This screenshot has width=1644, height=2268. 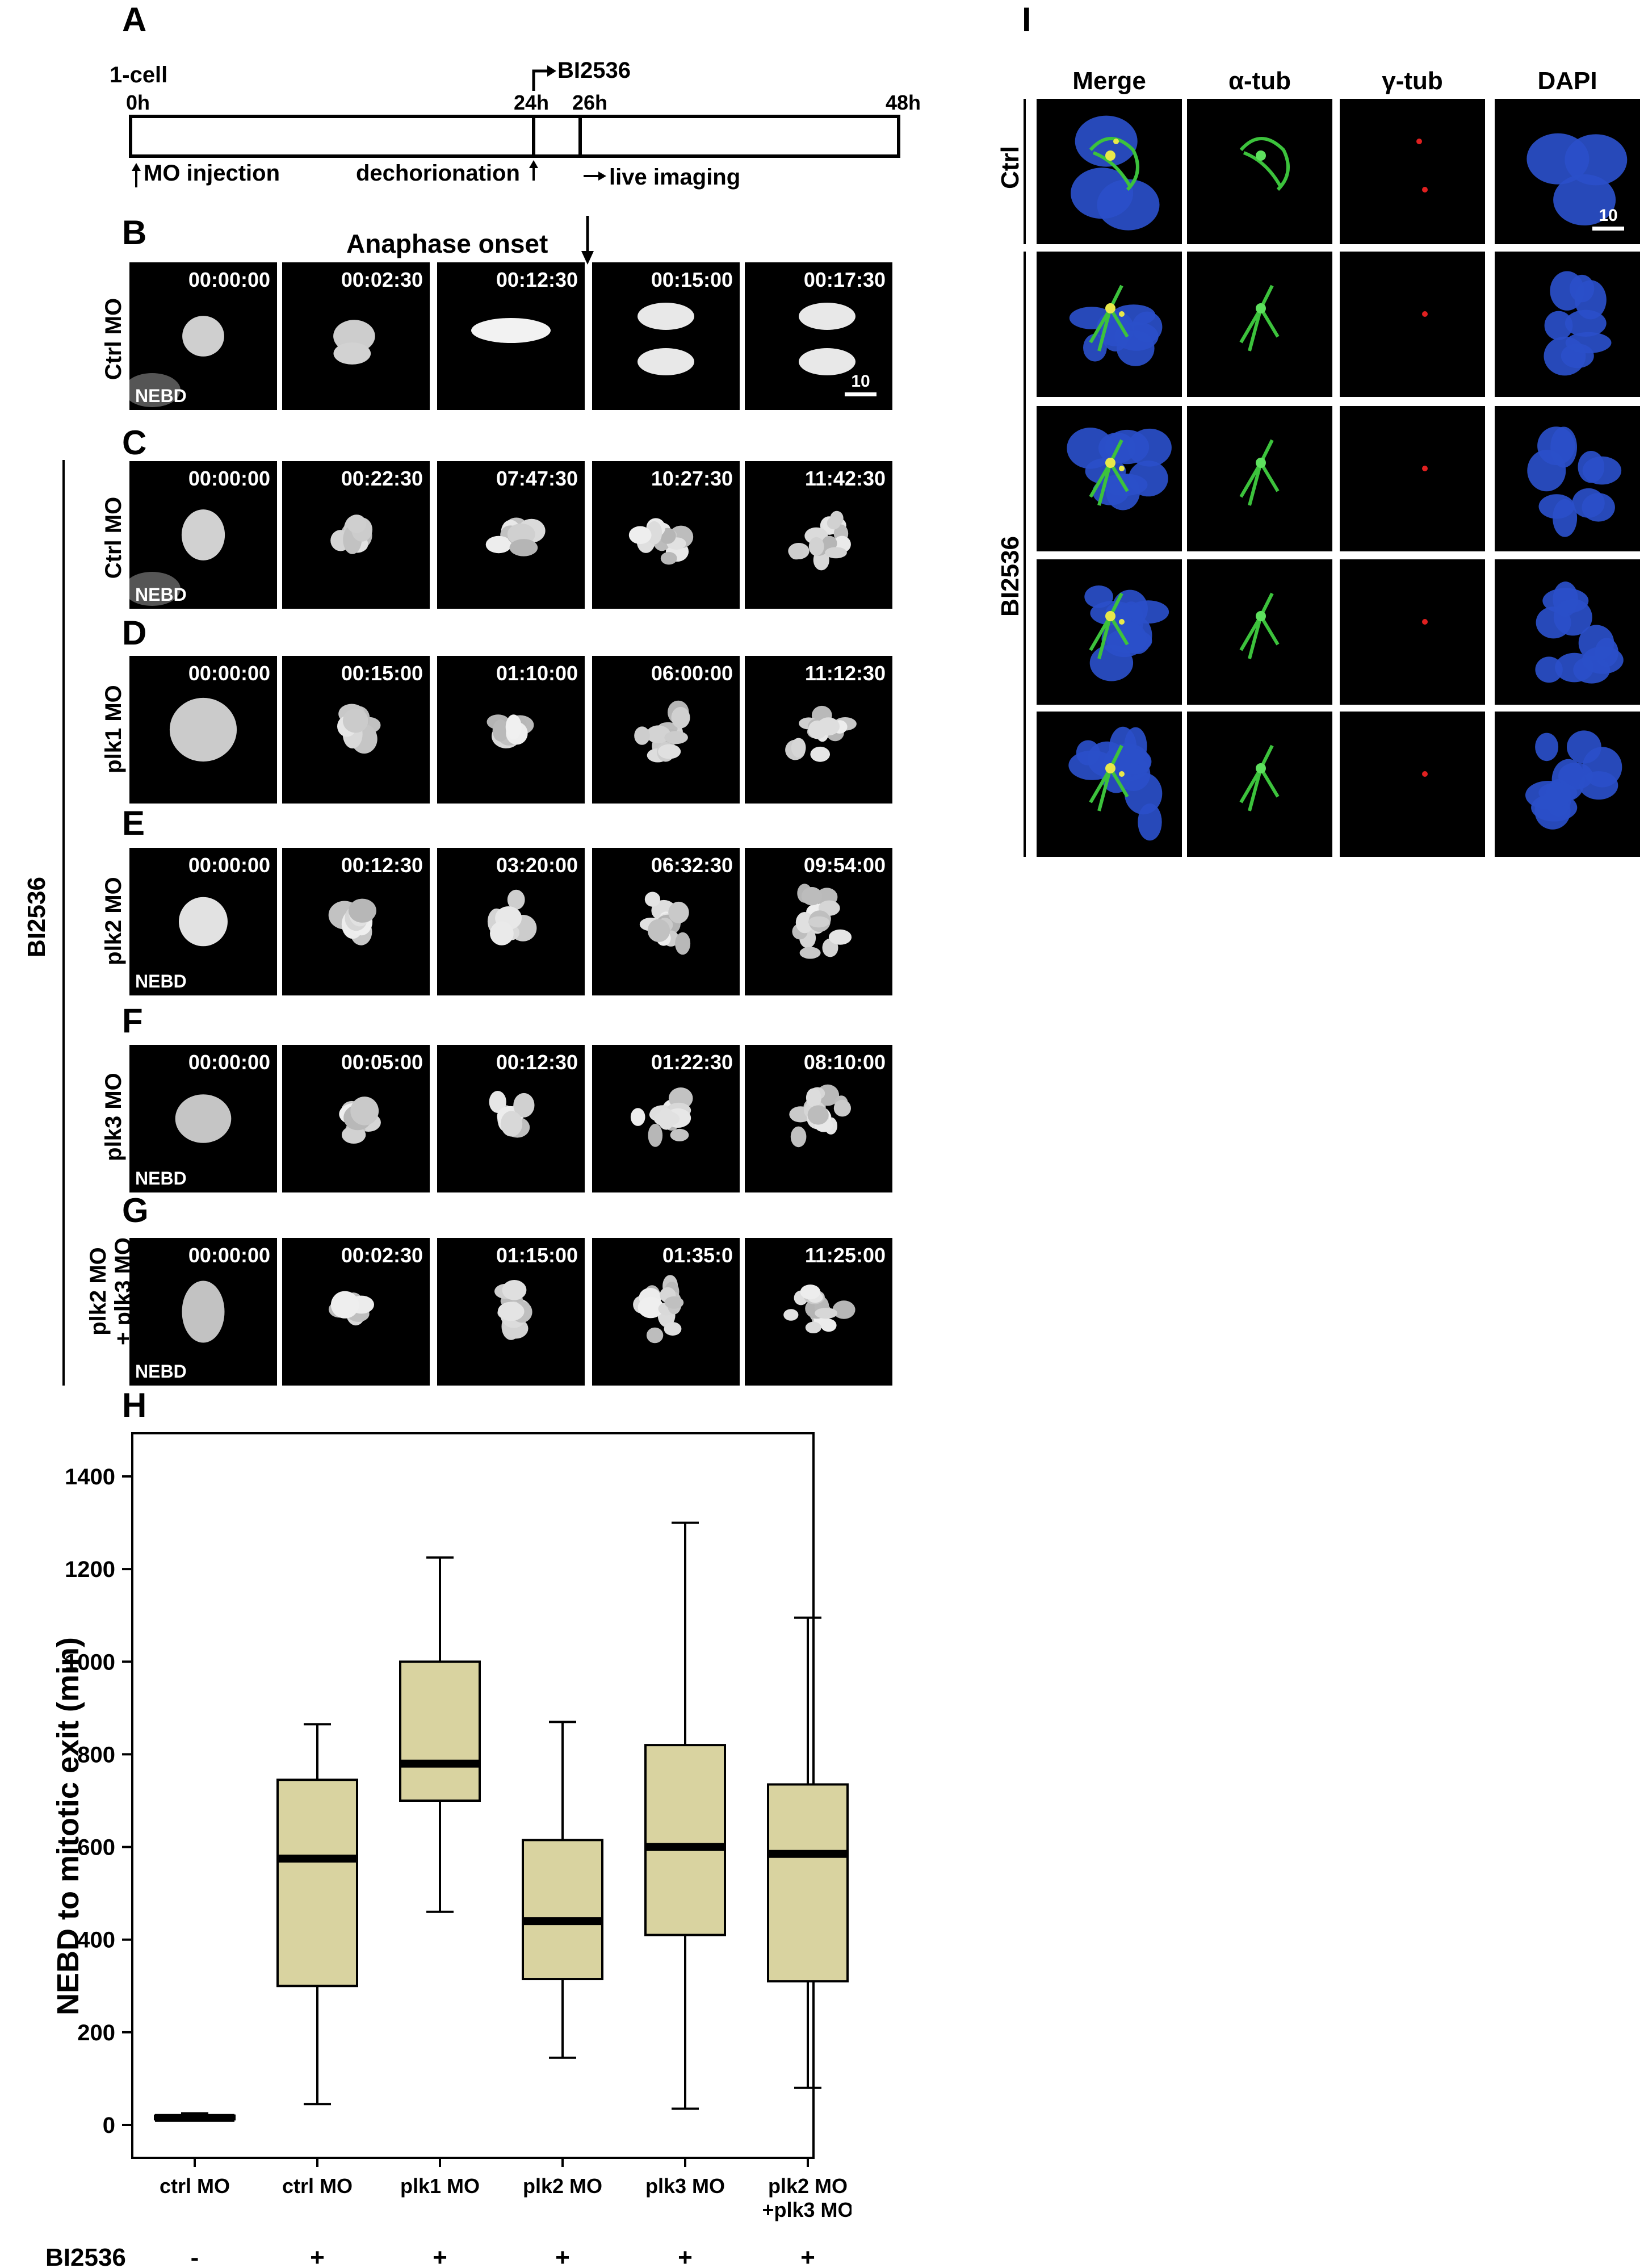 I want to click on if-panel-r0-c1, so click(x=1260, y=171).